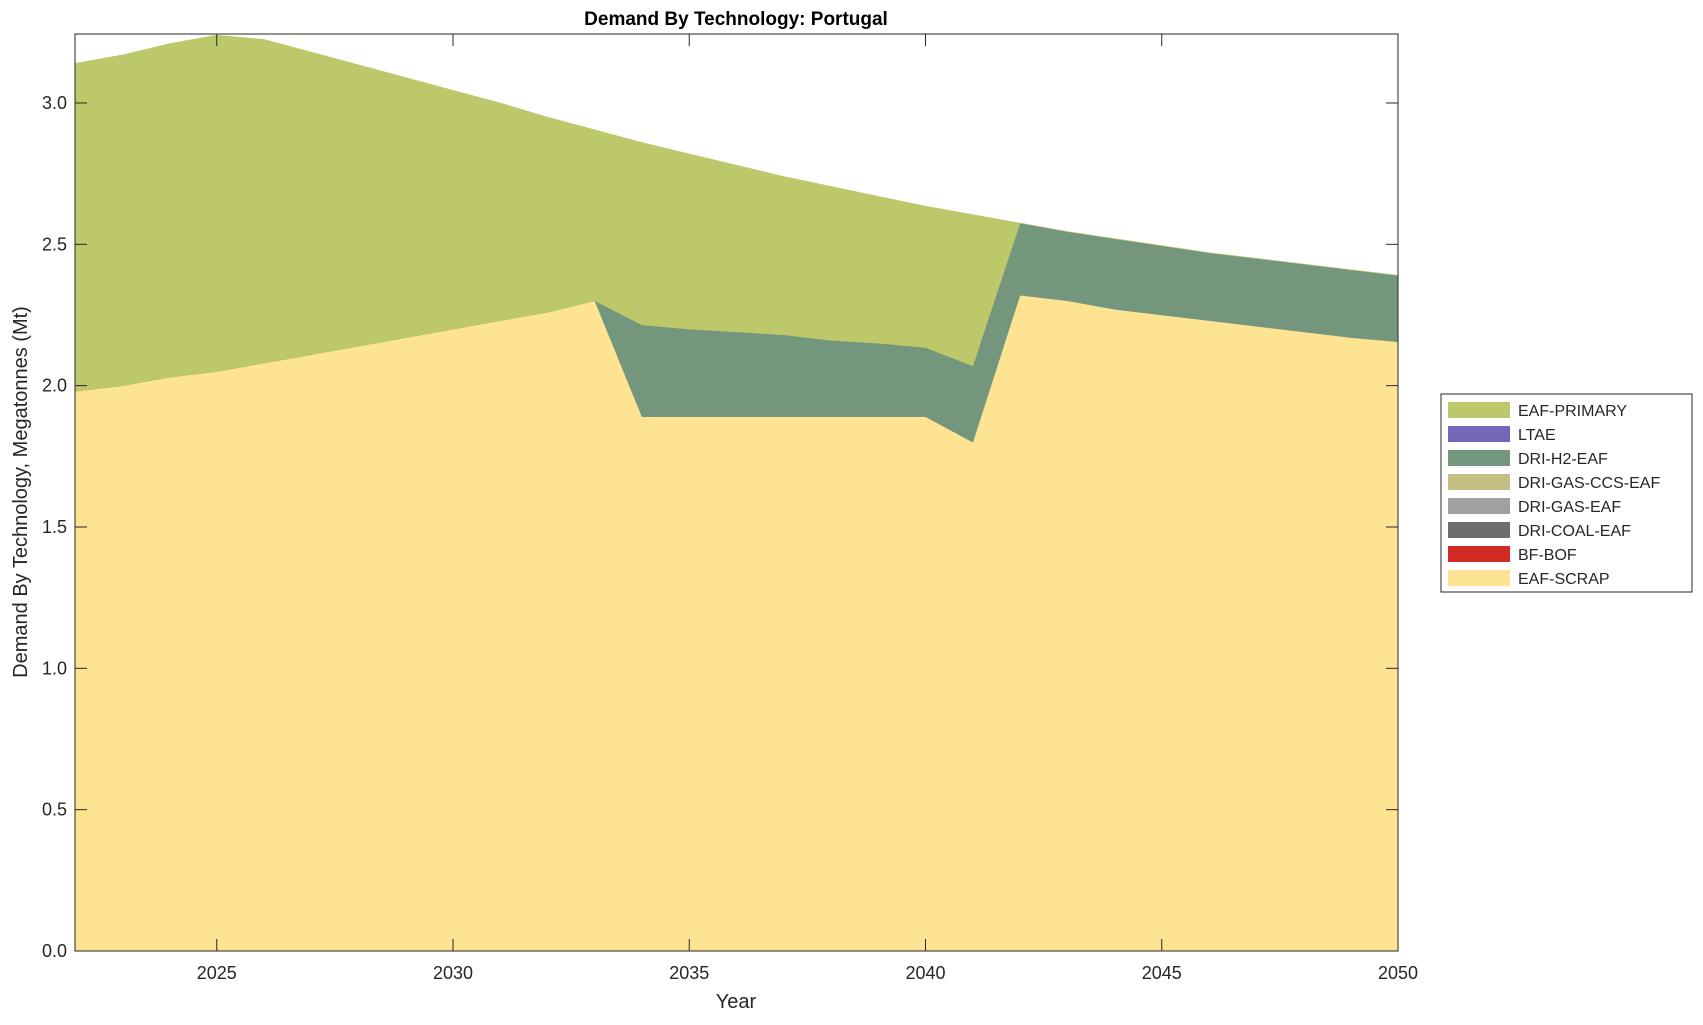 The width and height of the screenshot is (1703, 1025). Describe the element at coordinates (54, 668) in the screenshot. I see `y-tick-label: 1.0` at that location.